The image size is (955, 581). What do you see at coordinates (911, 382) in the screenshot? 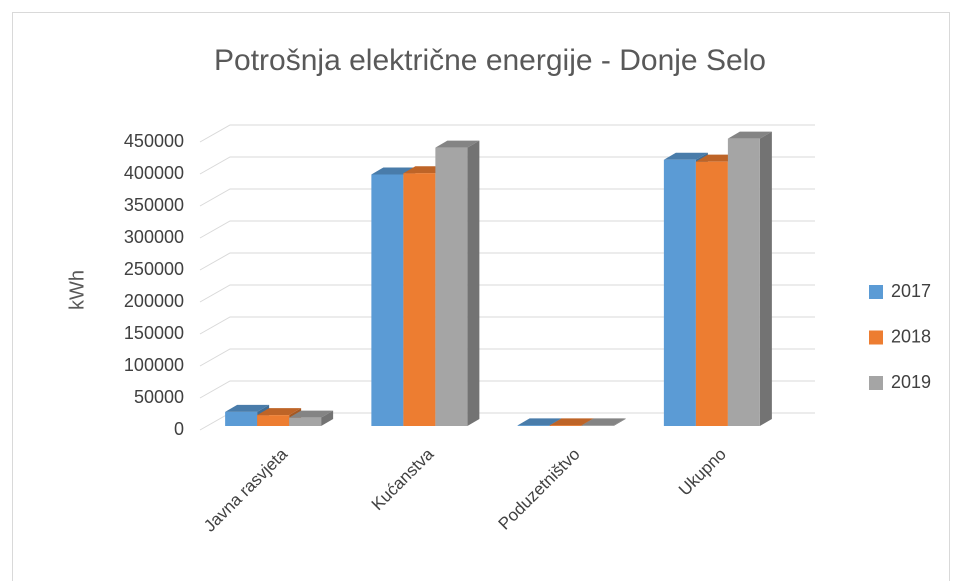
I see `legend-label: 2019` at bounding box center [911, 382].